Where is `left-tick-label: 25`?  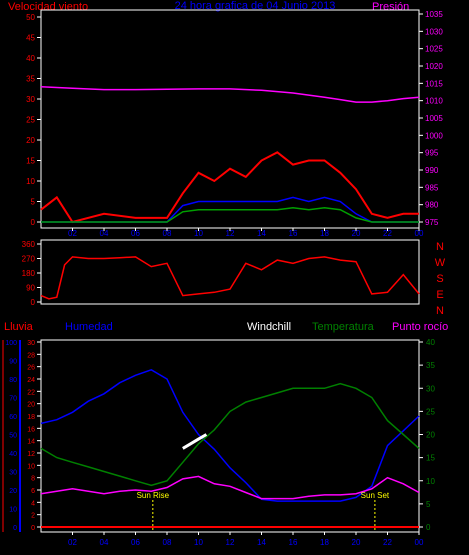
left-tick-label: 25 is located at coordinates (30, 120).